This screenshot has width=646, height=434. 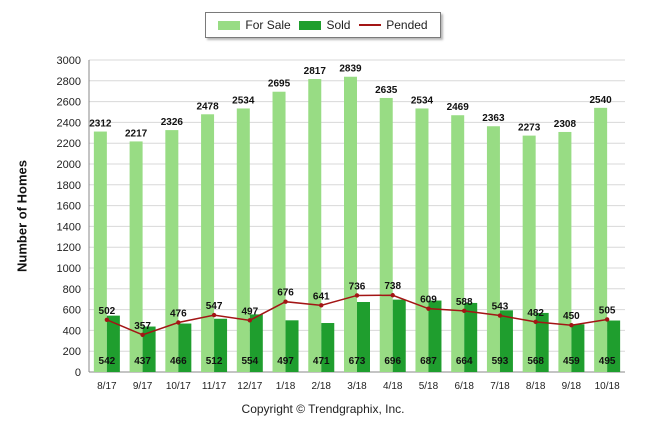 I want to click on legend-item-pended: Pended, so click(x=393, y=25).